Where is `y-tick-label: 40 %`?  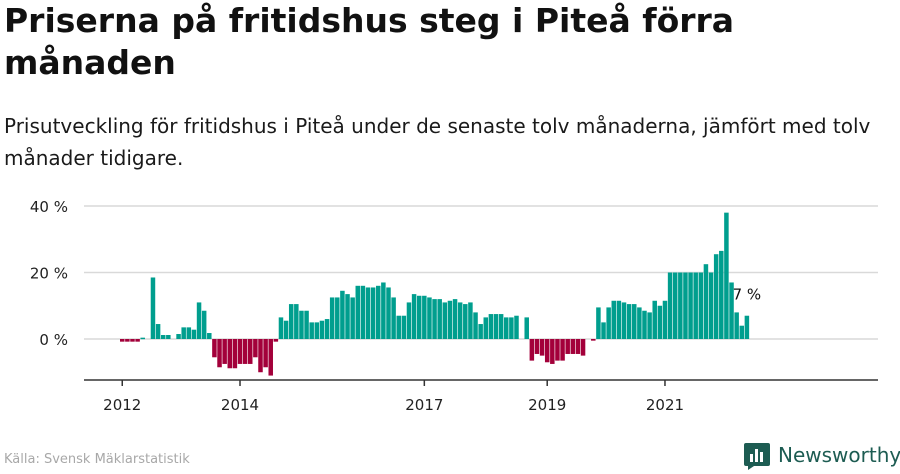
y-tick-label: 40 % is located at coordinates (49, 207).